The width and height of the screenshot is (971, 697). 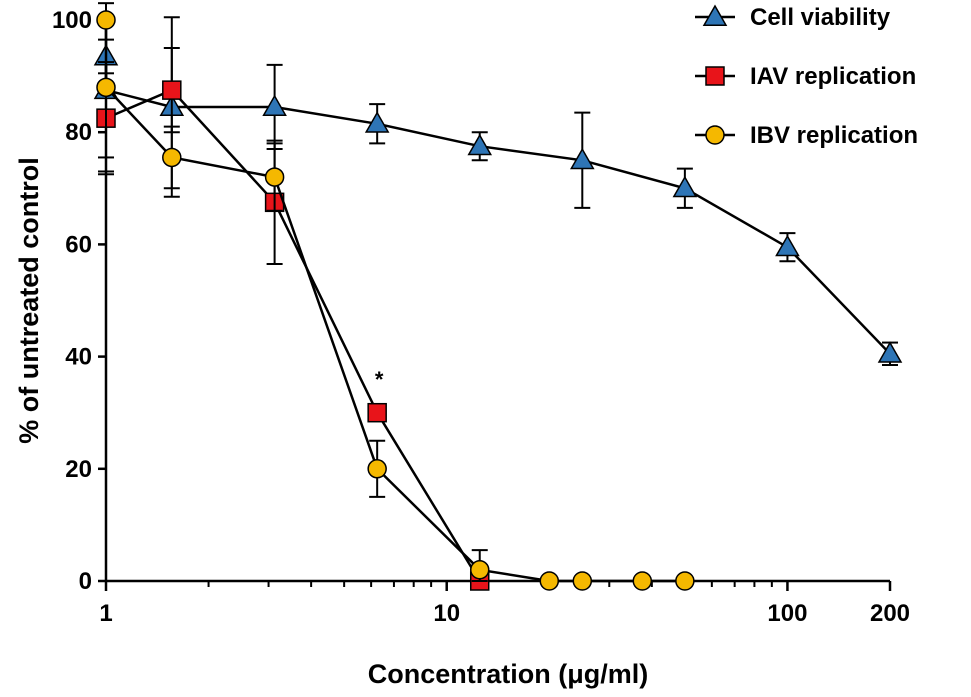 What do you see at coordinates (834, 135) in the screenshot?
I see `legend-label: IBV replication` at bounding box center [834, 135].